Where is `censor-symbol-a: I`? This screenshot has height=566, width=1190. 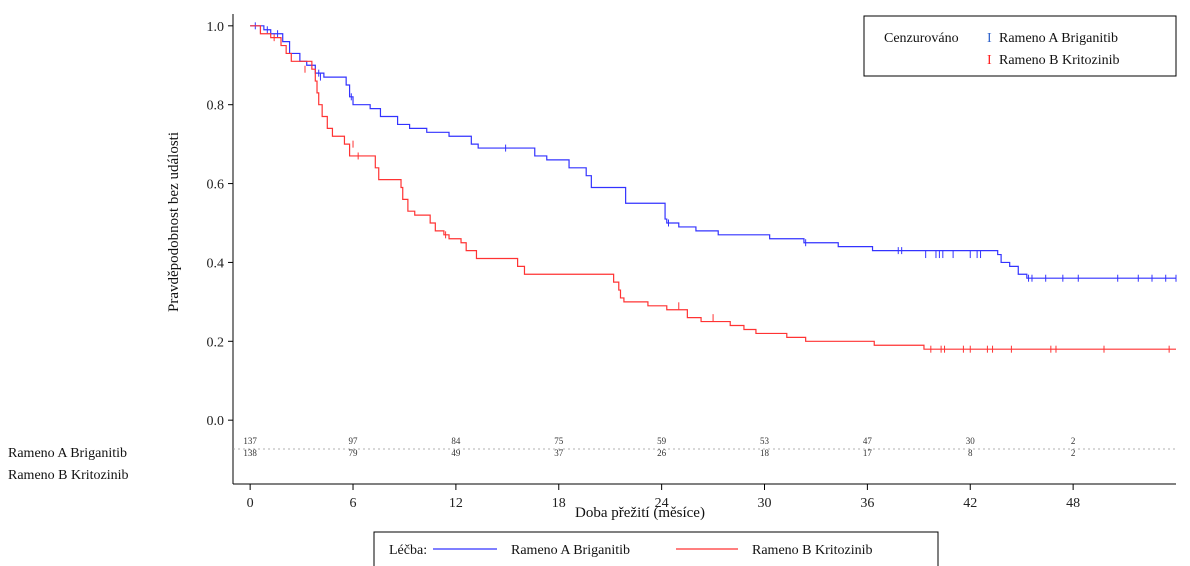
censor-symbol-a: I is located at coordinates (989, 38).